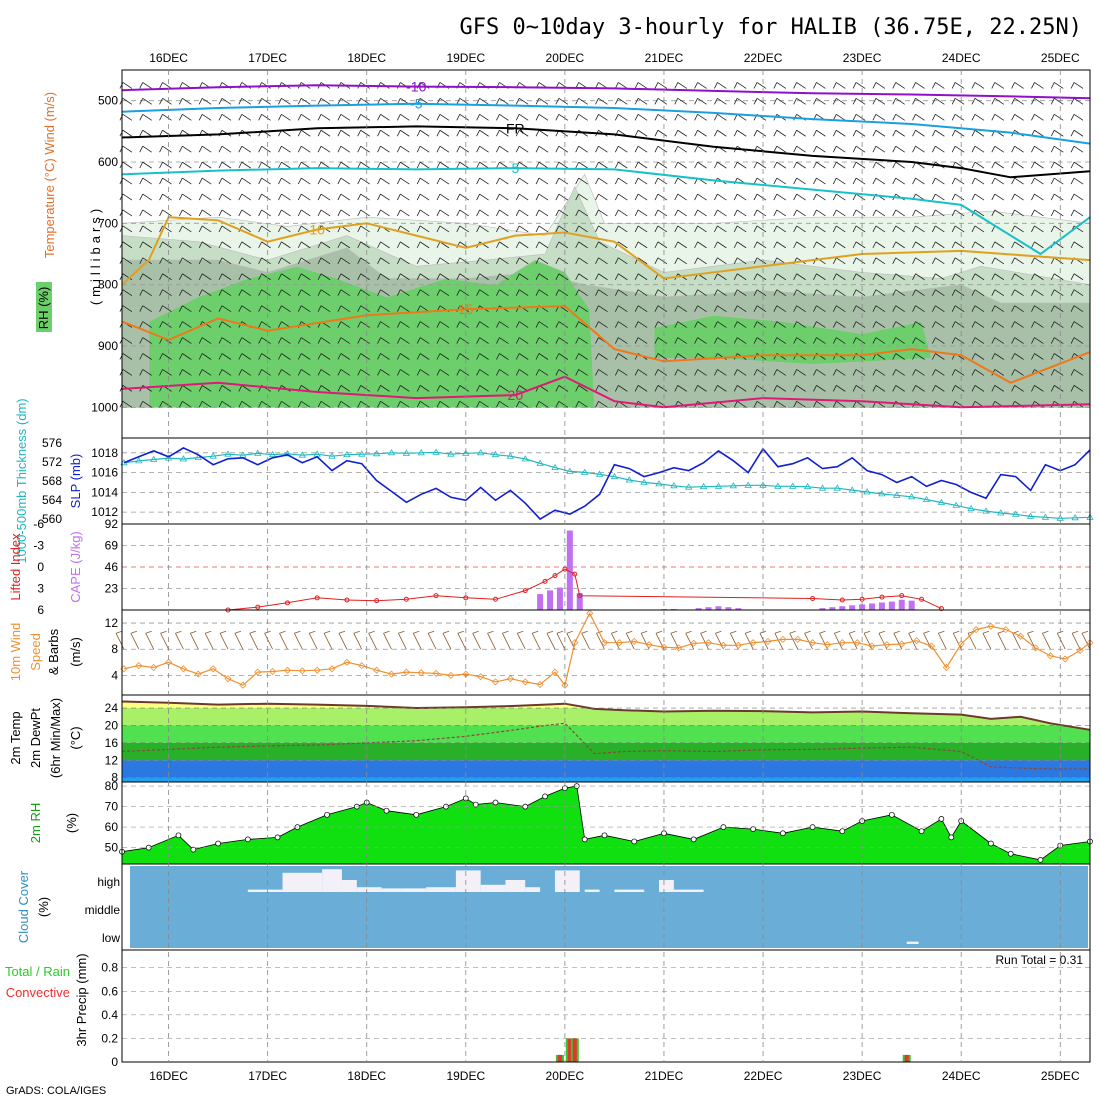 Image resolution: width=1100 pixels, height=1100 pixels. What do you see at coordinates (688, 890) in the screenshot?
I see `cloud-high-bar` at bounding box center [688, 890].